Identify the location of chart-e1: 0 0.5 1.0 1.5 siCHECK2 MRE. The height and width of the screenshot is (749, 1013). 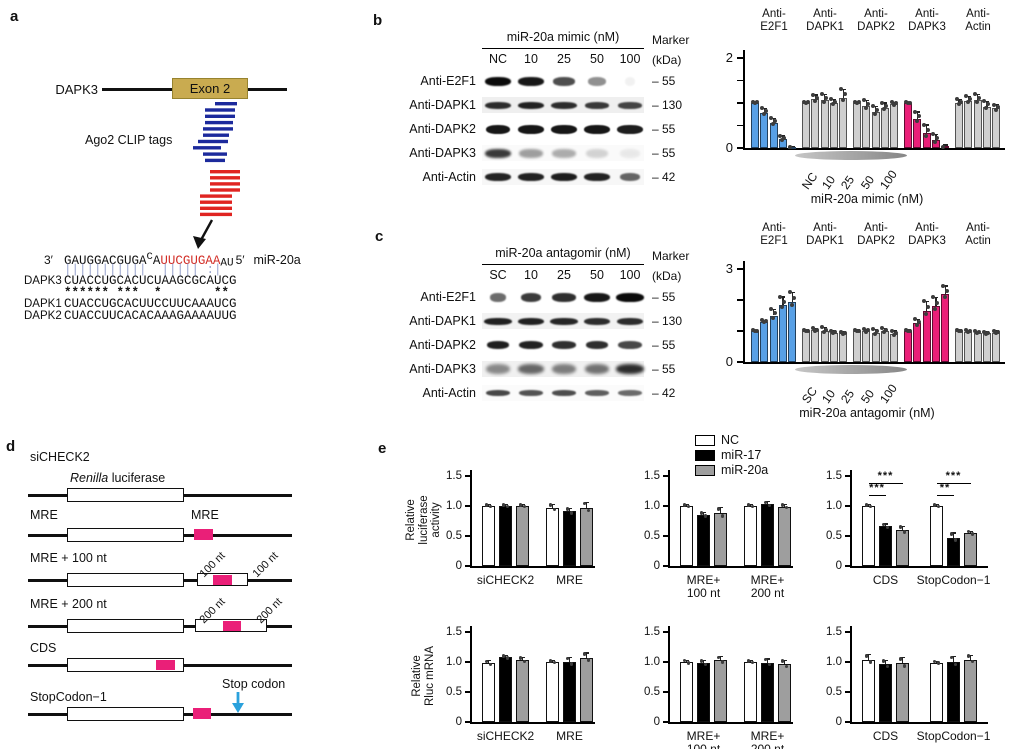
(525, 529).